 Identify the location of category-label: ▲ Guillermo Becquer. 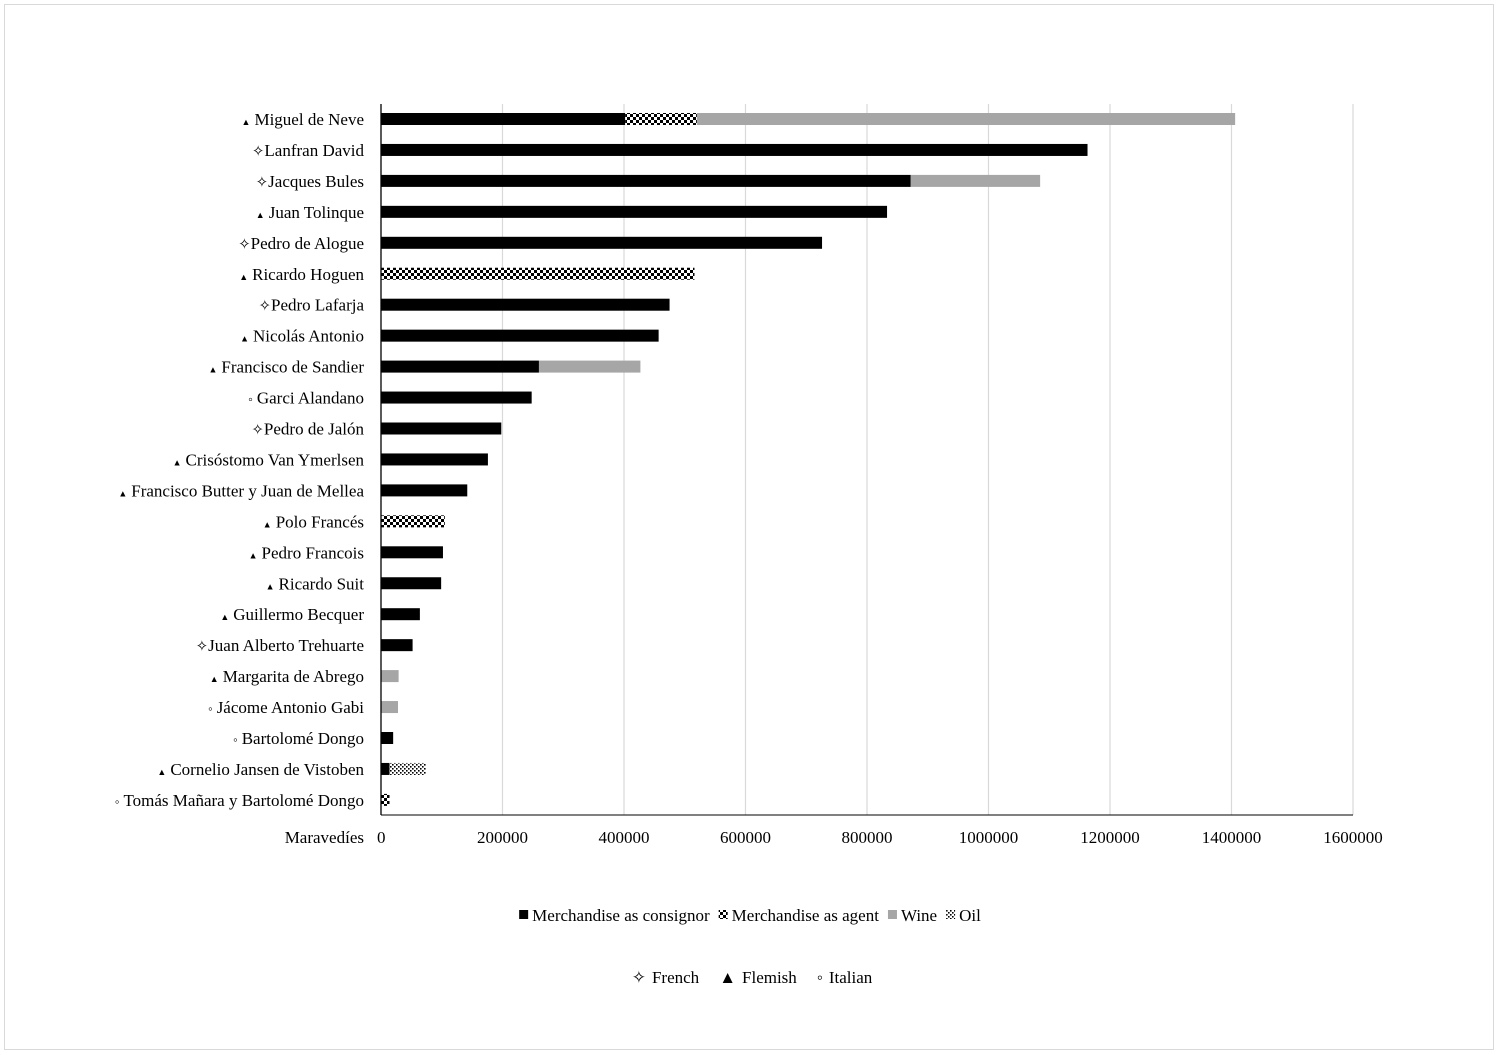
(292, 614).